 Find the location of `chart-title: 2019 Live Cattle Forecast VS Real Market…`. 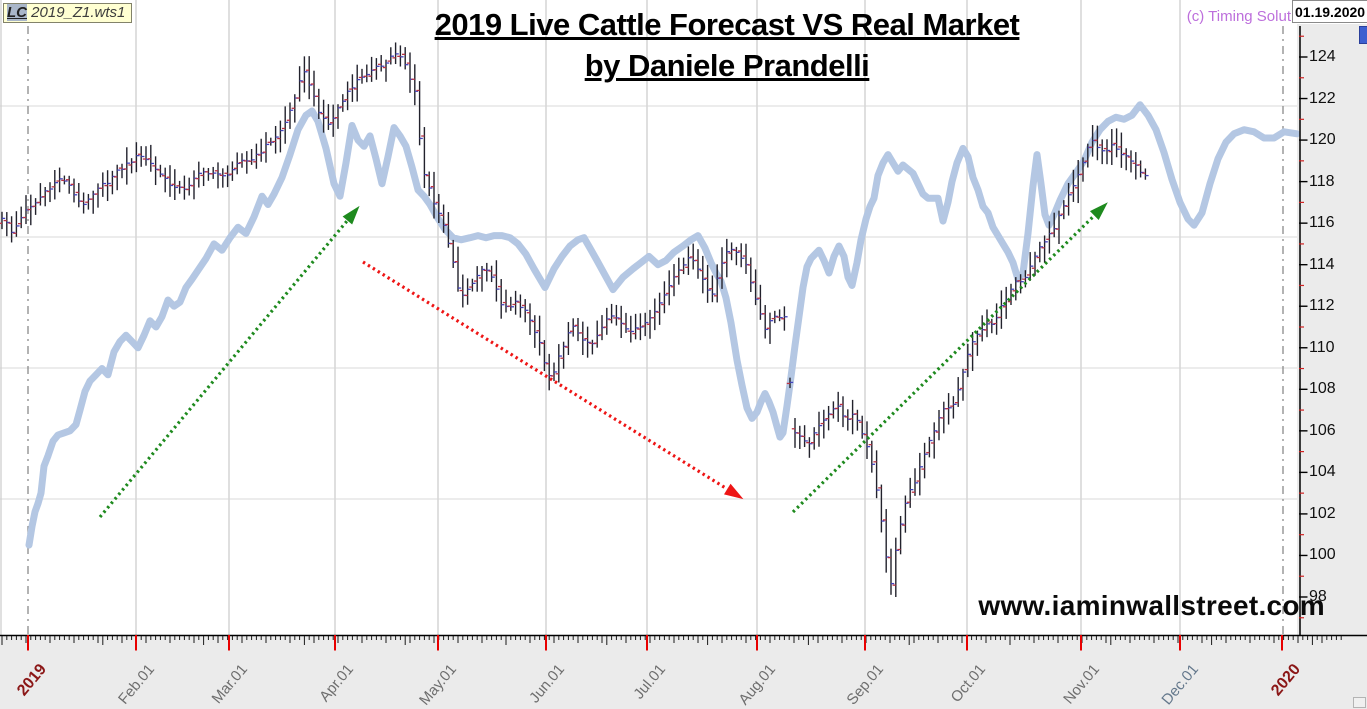

chart-title: 2019 Live Cattle Forecast VS Real Market… is located at coordinates (727, 45).